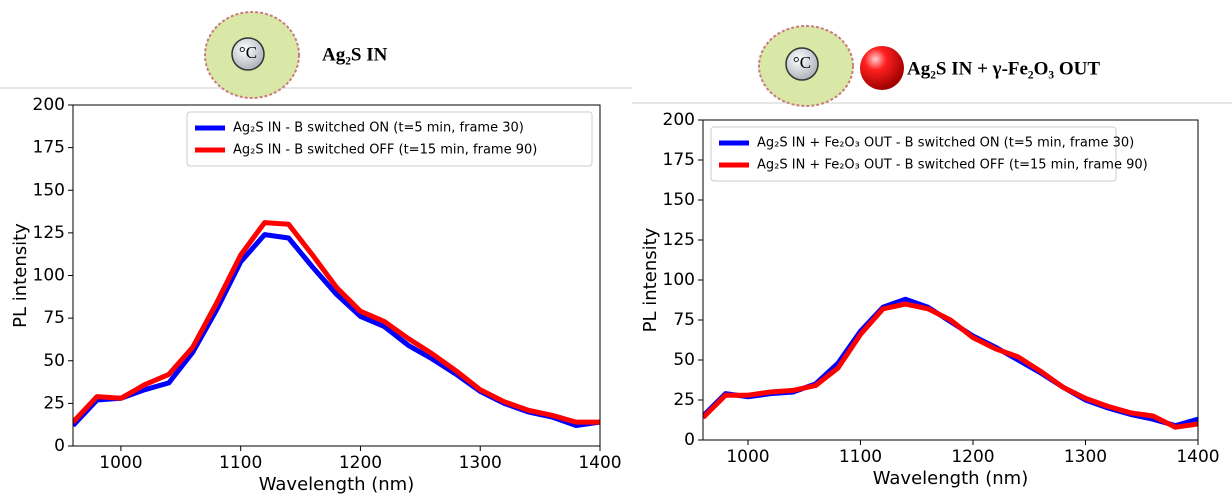 The height and width of the screenshot is (497, 1232). Describe the element at coordinates (355, 54) in the screenshot. I see `chart-title: Ag₂S IN` at that location.